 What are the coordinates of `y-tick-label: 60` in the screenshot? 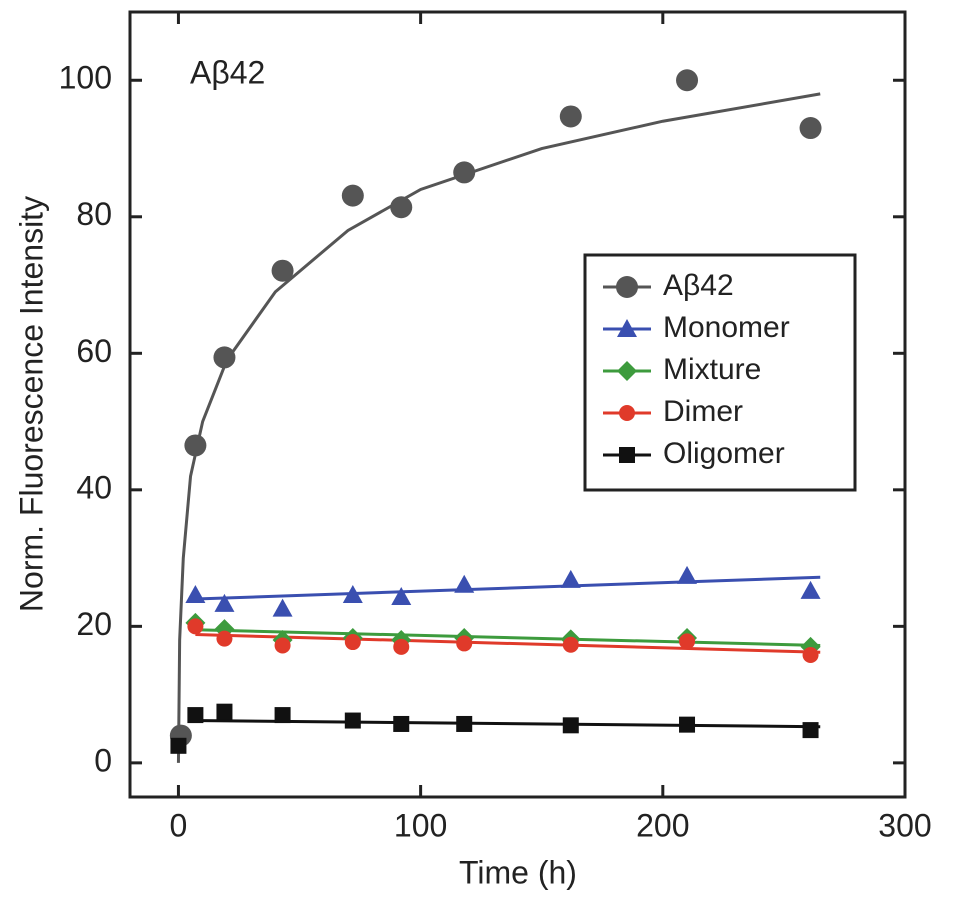 It's located at (94, 351).